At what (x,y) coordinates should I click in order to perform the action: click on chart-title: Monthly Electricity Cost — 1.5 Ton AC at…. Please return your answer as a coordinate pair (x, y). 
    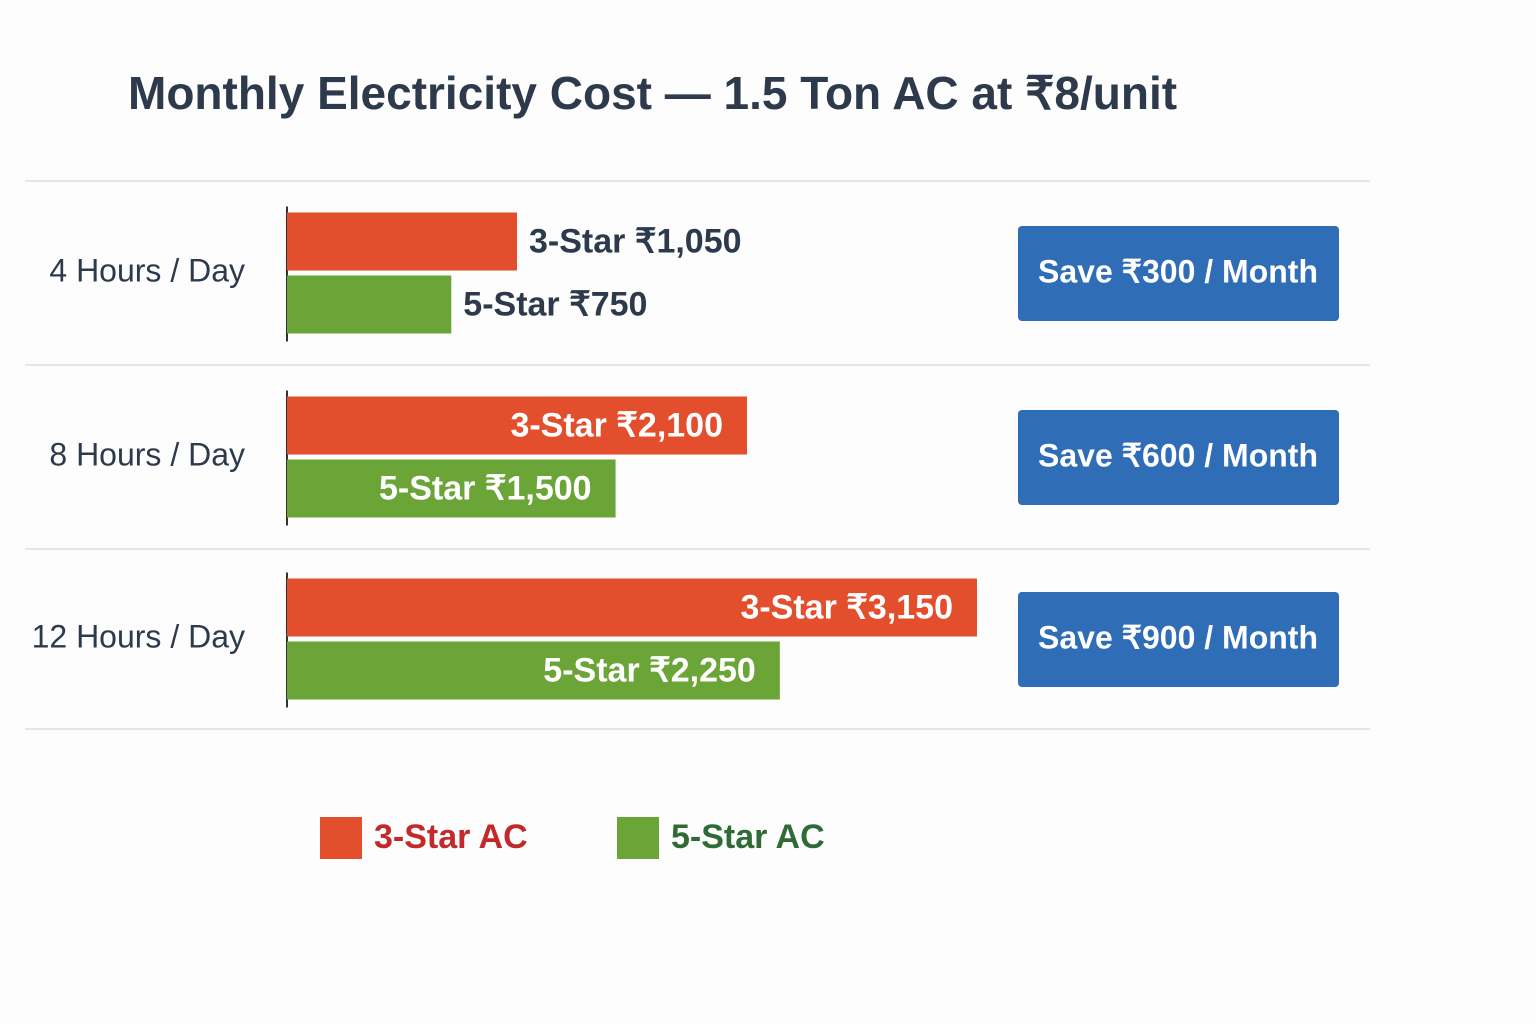
    Looking at the image, I should click on (652, 93).